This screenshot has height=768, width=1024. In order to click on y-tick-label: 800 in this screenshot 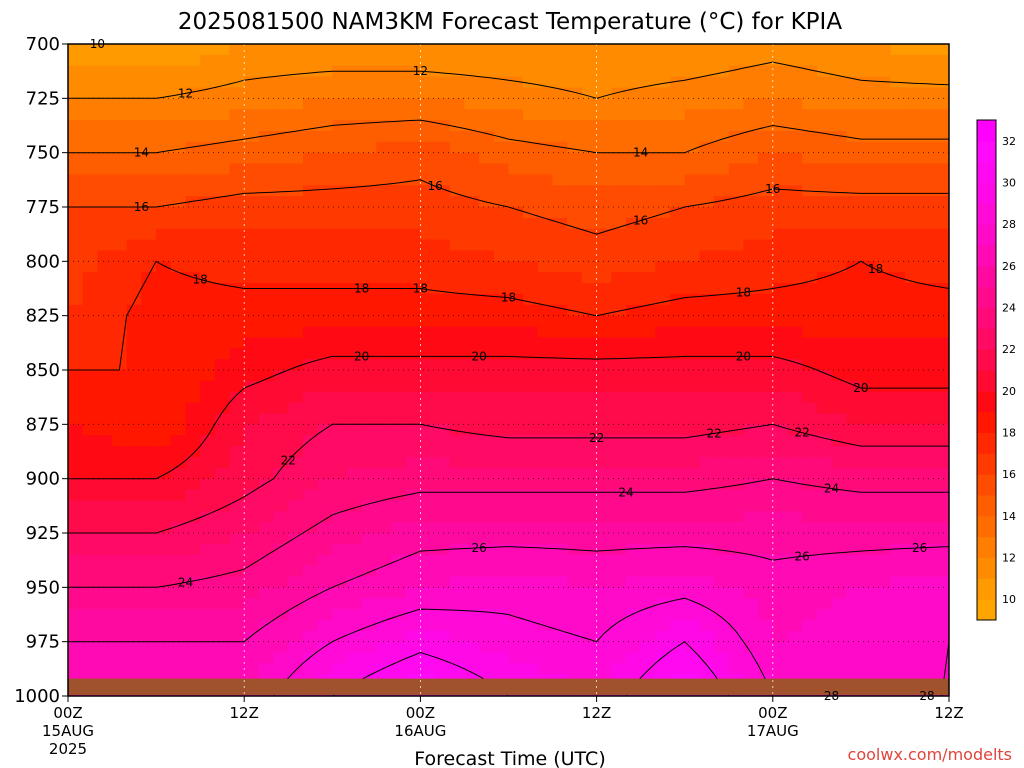, I will do `click(43, 261)`.